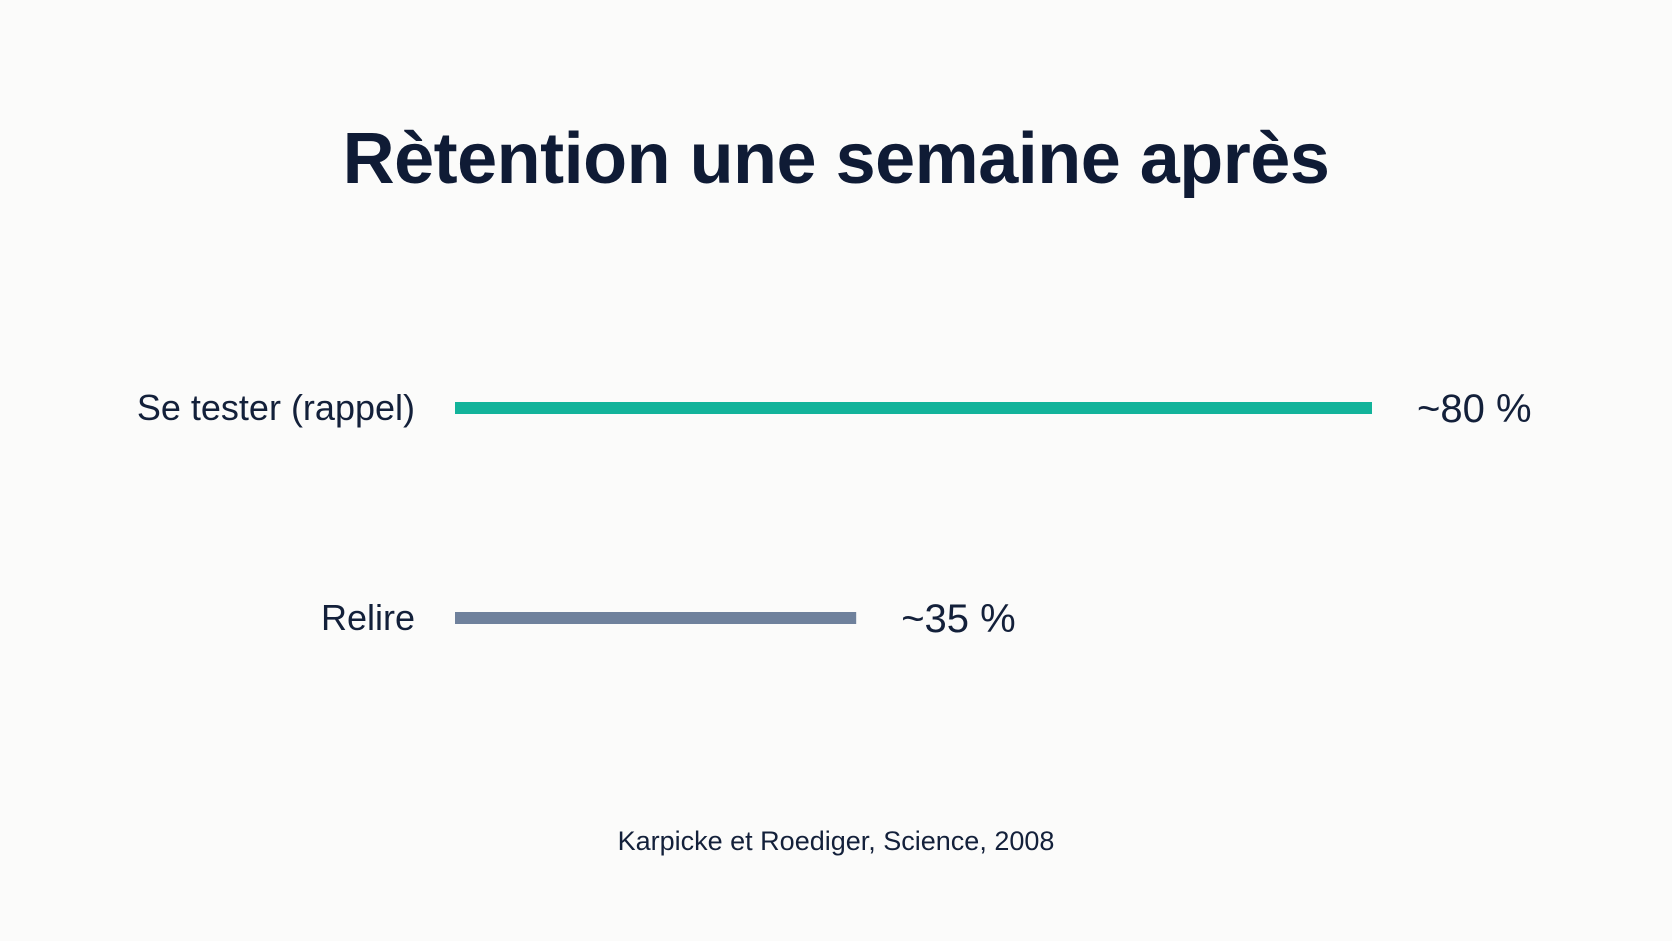 This screenshot has width=1672, height=941. What do you see at coordinates (836, 841) in the screenshot?
I see `source-citation: Karpicke et Roediger, Science, 2008` at bounding box center [836, 841].